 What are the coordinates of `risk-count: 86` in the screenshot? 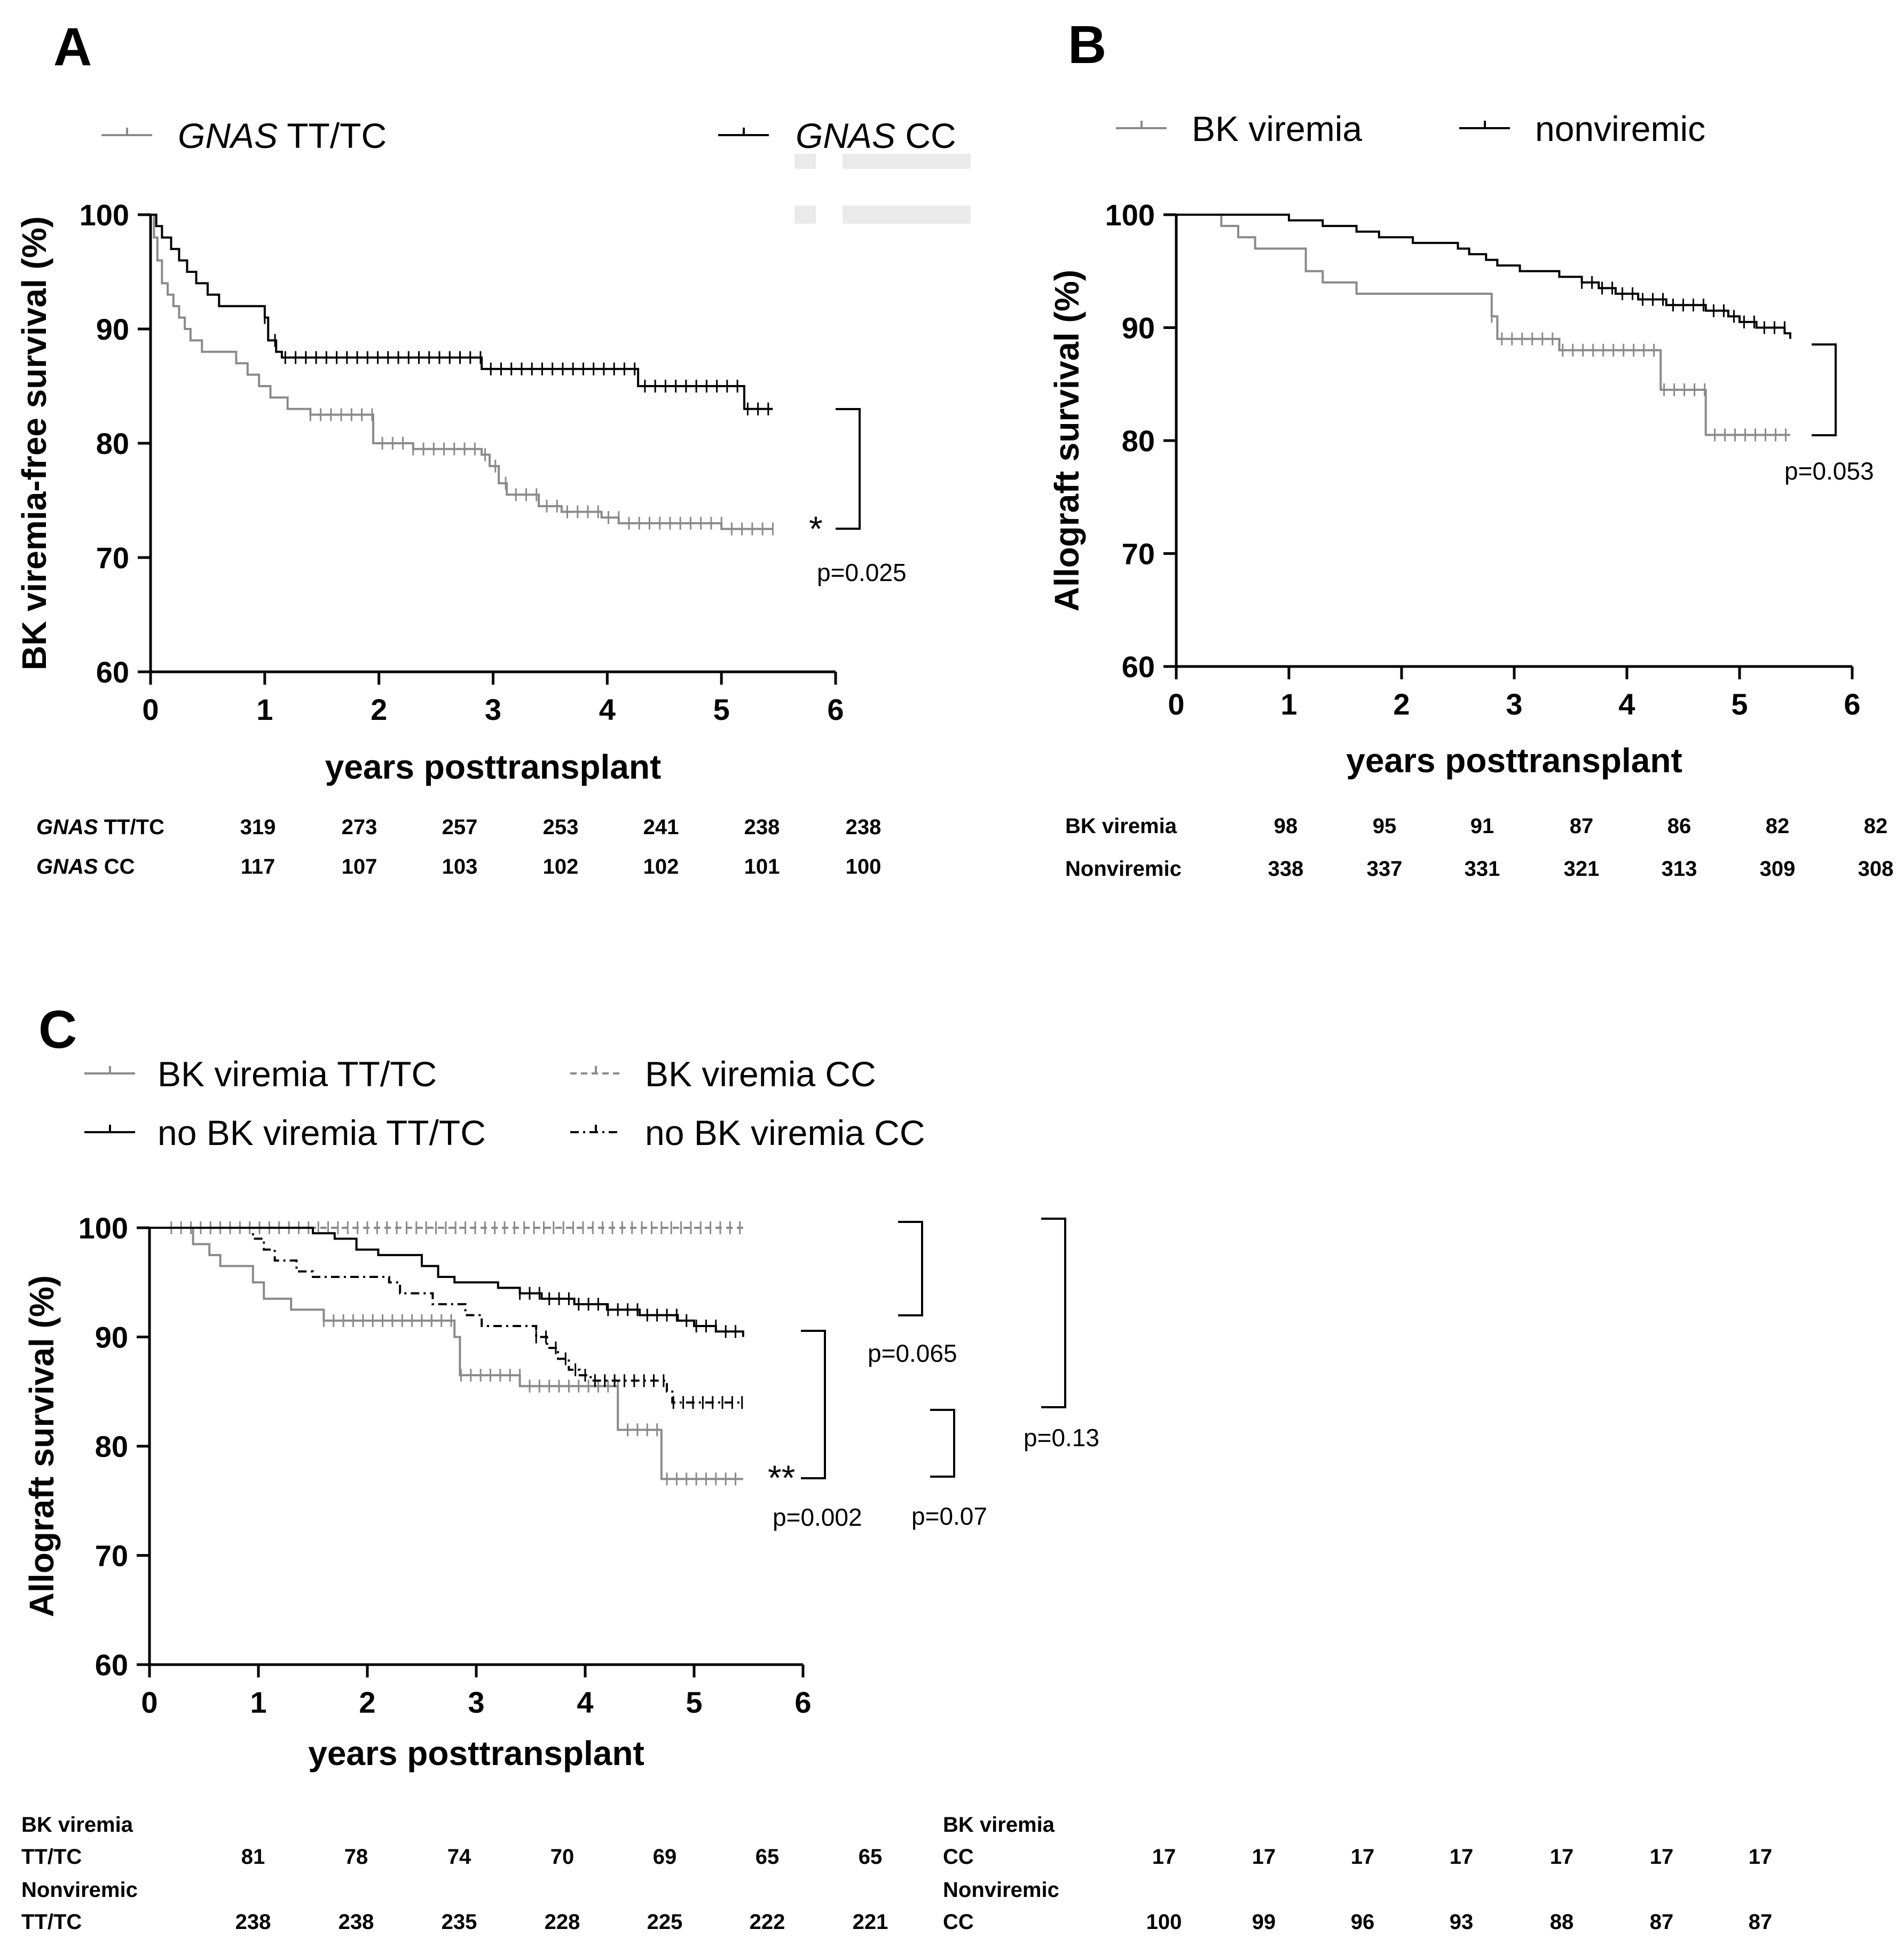 It's located at (1679, 826).